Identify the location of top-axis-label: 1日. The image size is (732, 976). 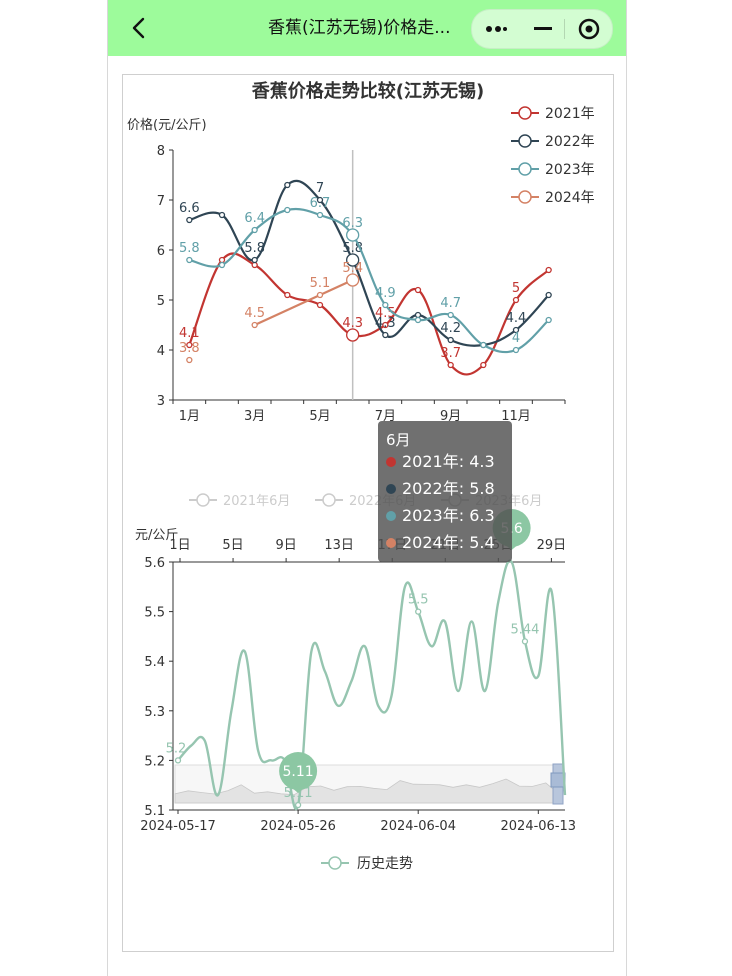
(179, 545).